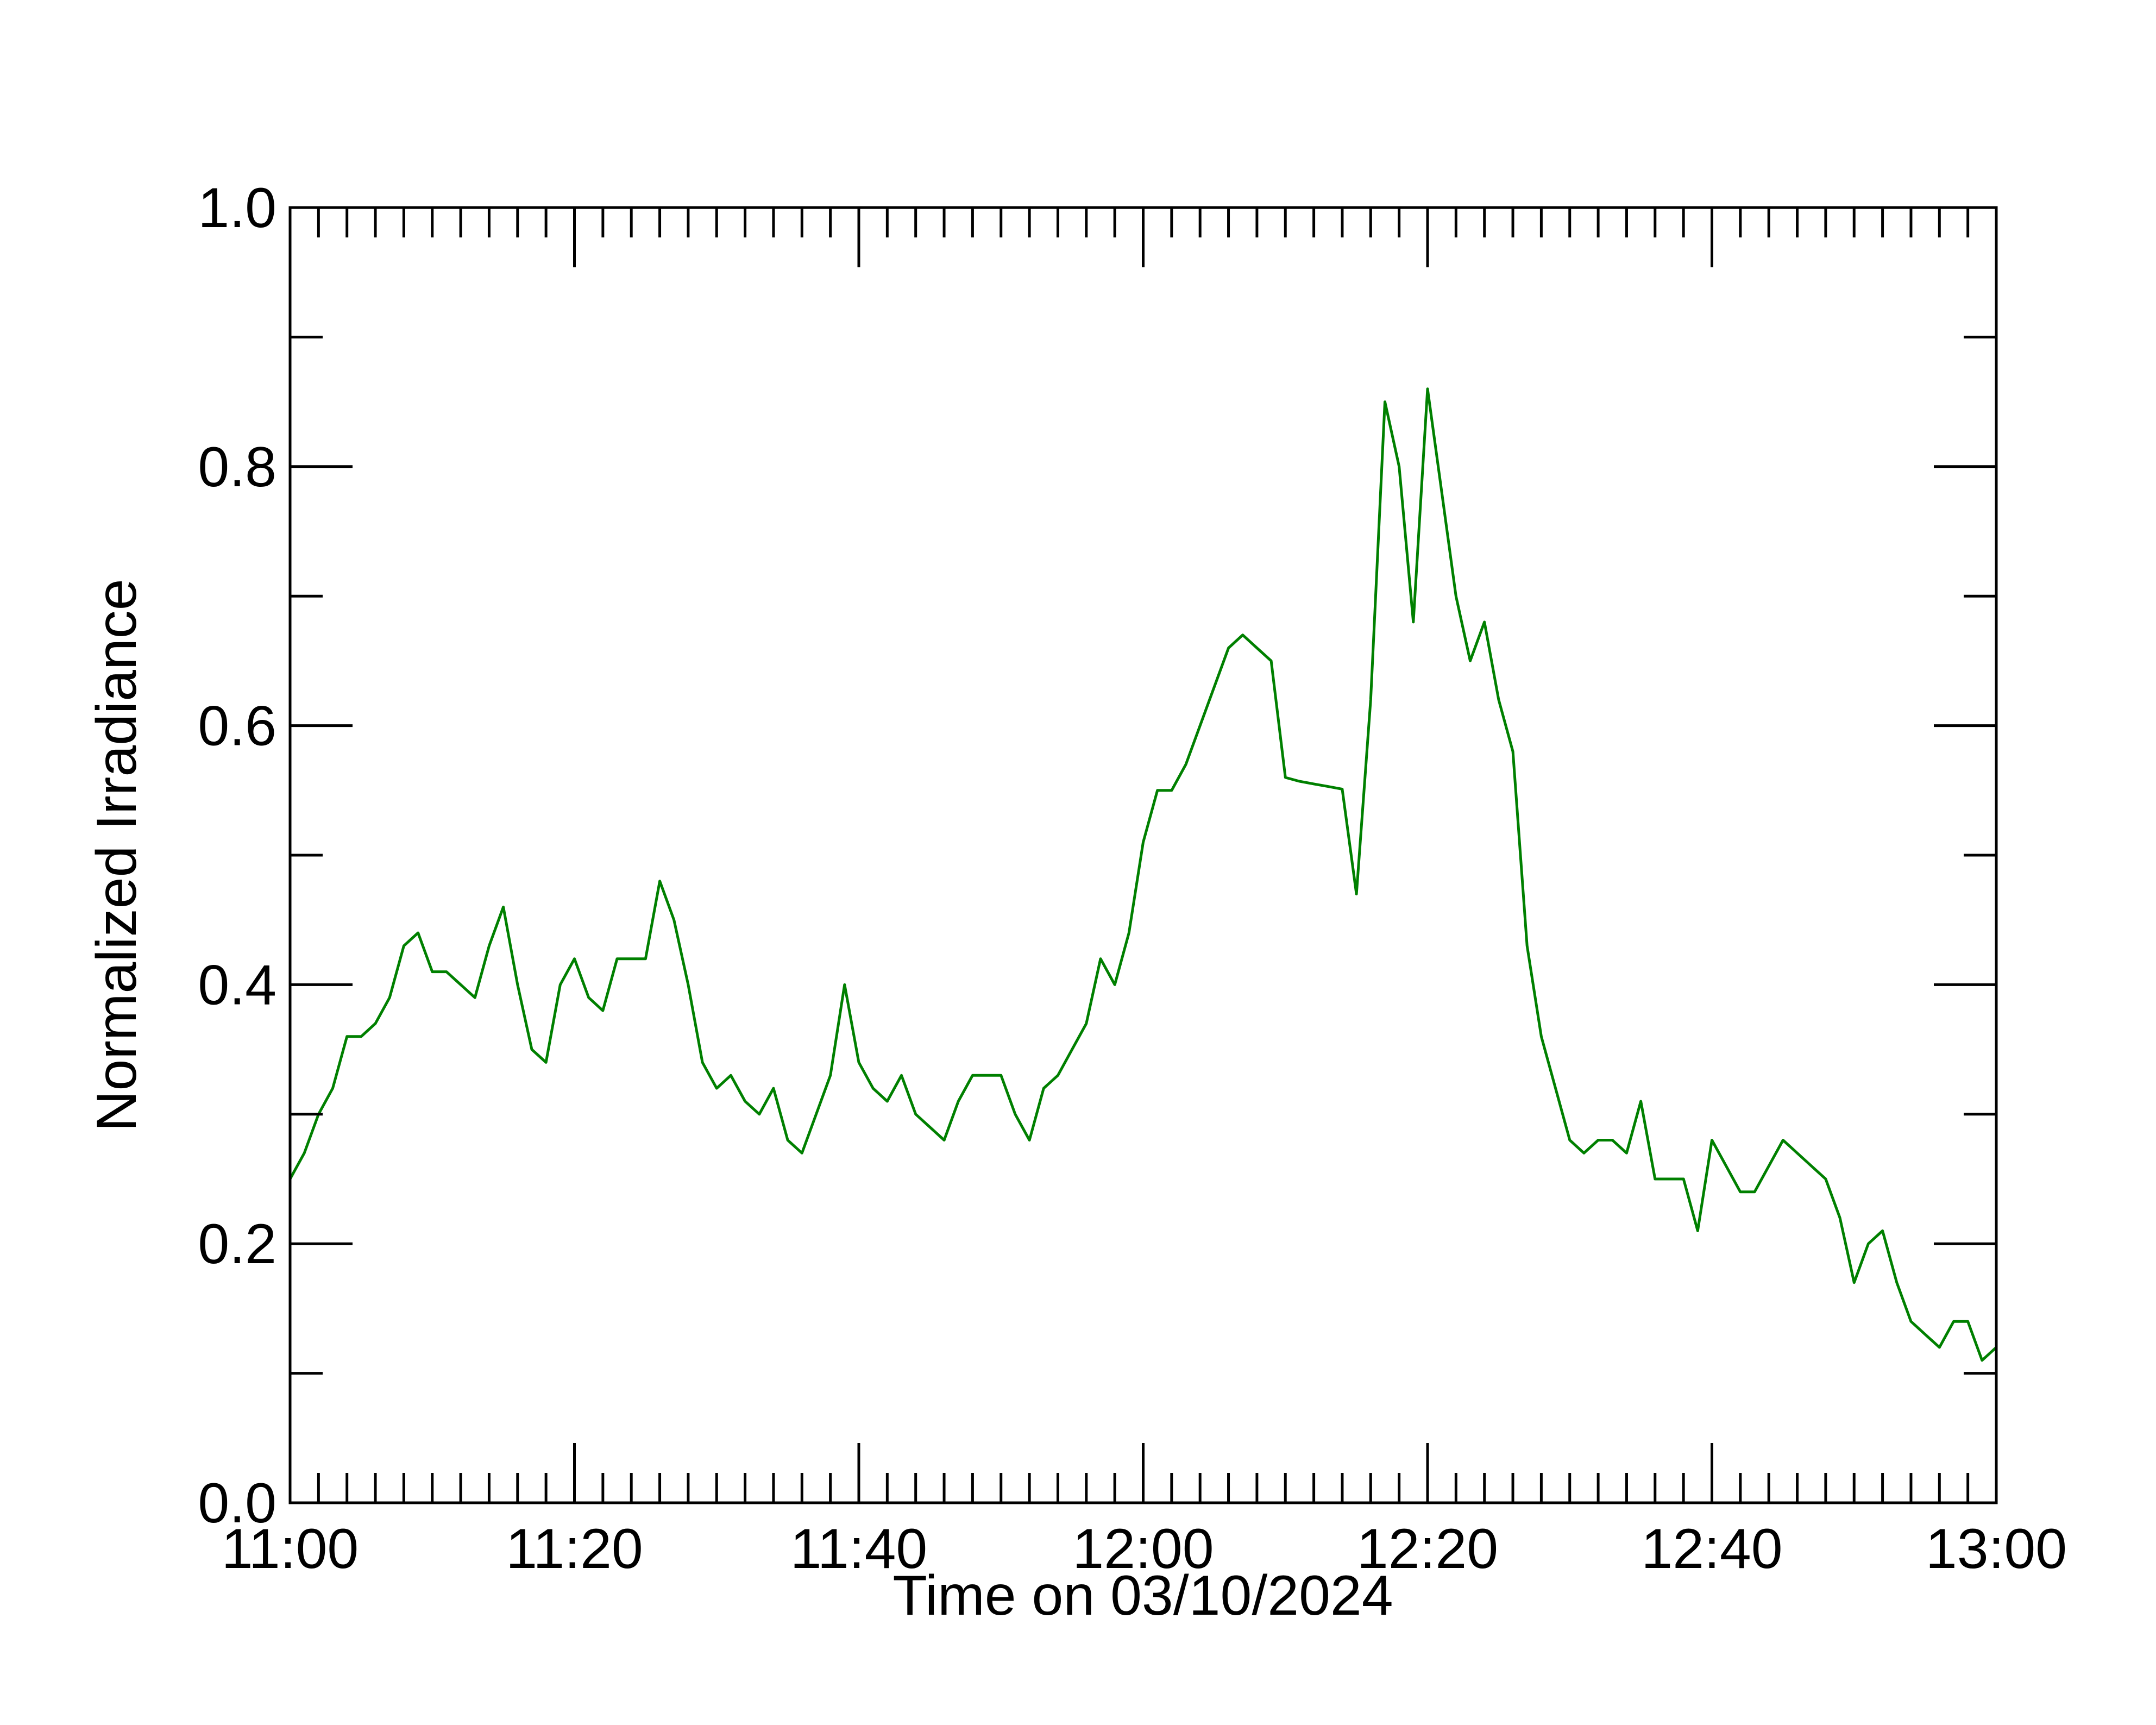 The height and width of the screenshot is (1725, 2156). Describe the element at coordinates (290, 1548) in the screenshot. I see `x-tick-label: 11:00` at that location.